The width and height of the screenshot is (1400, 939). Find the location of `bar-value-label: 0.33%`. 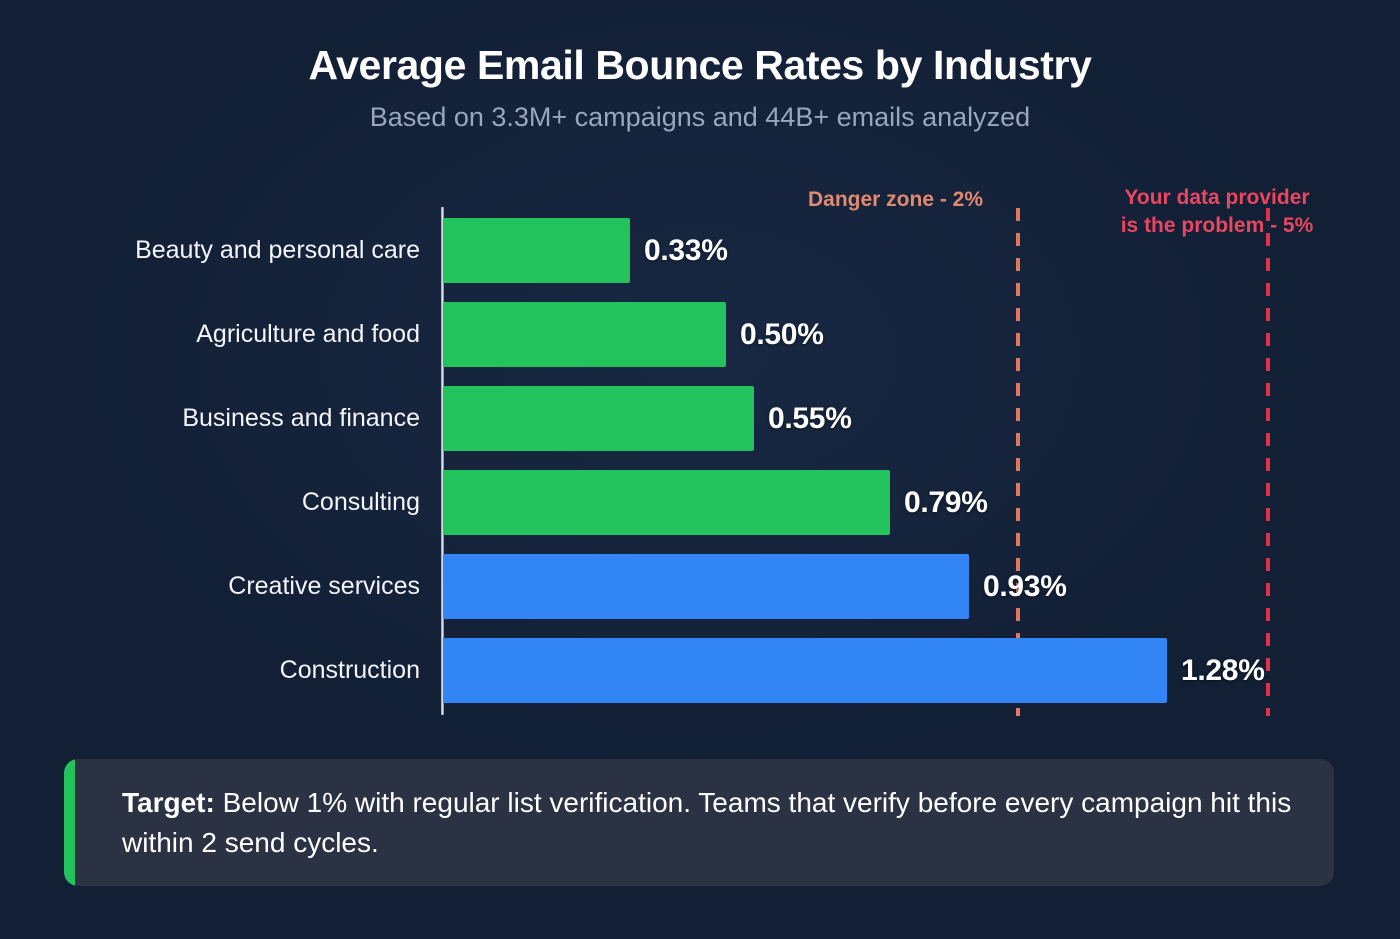

bar-value-label: 0.33% is located at coordinates (686, 250).